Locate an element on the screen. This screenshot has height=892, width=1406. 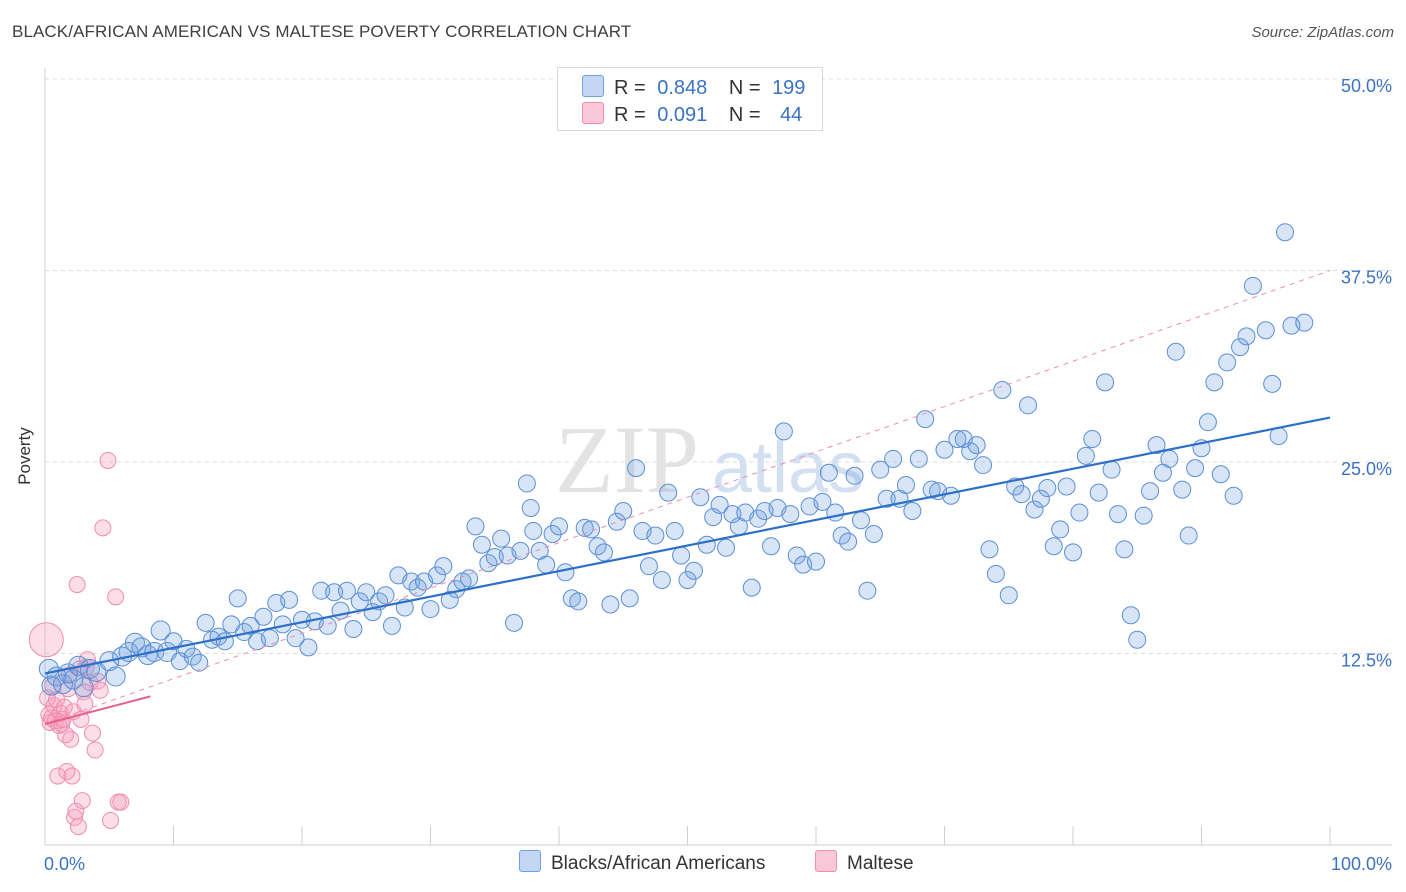
legend-n-label: N = is located at coordinates (744, 115).